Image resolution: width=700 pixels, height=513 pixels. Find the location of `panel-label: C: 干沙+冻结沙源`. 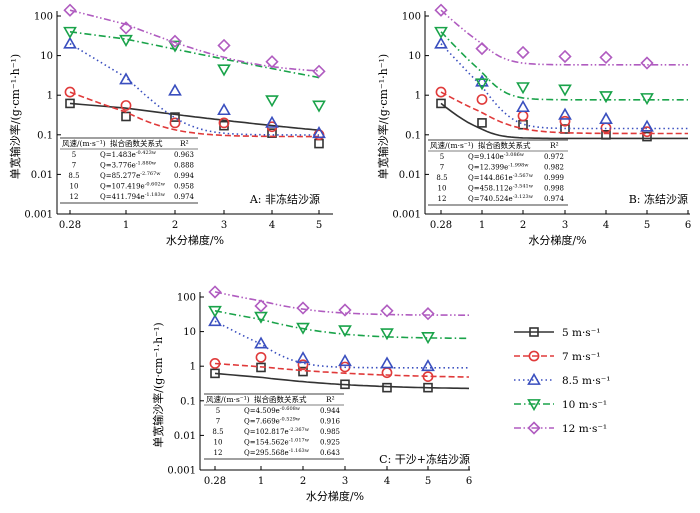

panel-label: C: 干沙+冻结沙源 is located at coordinates (424, 459).